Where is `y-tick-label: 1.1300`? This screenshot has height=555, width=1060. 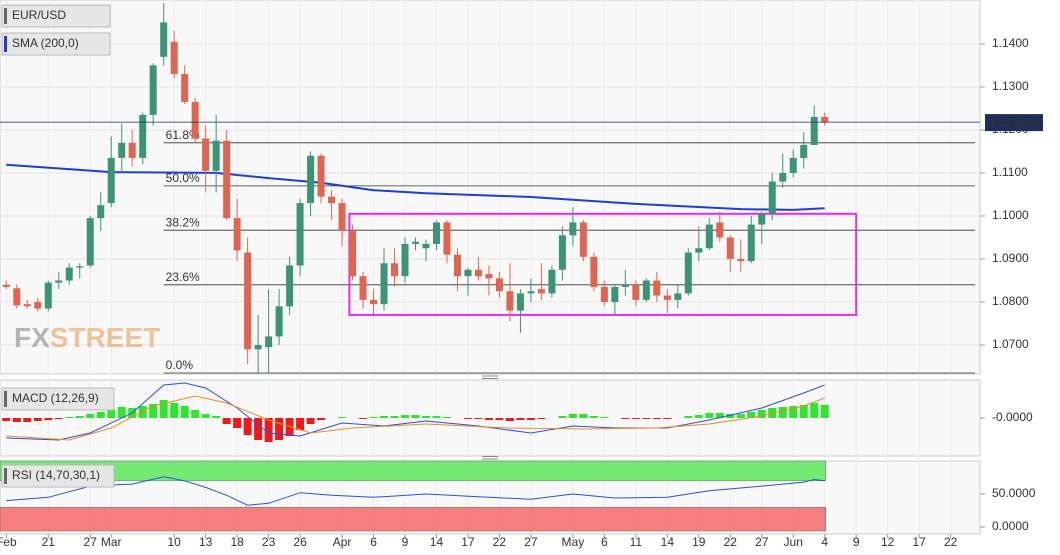
y-tick-label: 1.1300 is located at coordinates (1010, 86).